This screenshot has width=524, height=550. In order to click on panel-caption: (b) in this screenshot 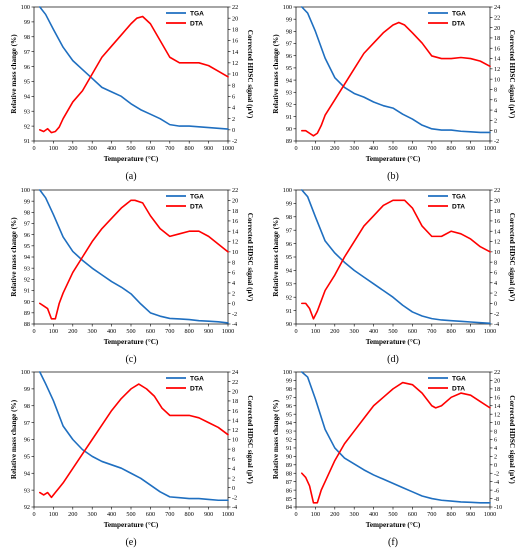, I will do `click(393, 176)`.